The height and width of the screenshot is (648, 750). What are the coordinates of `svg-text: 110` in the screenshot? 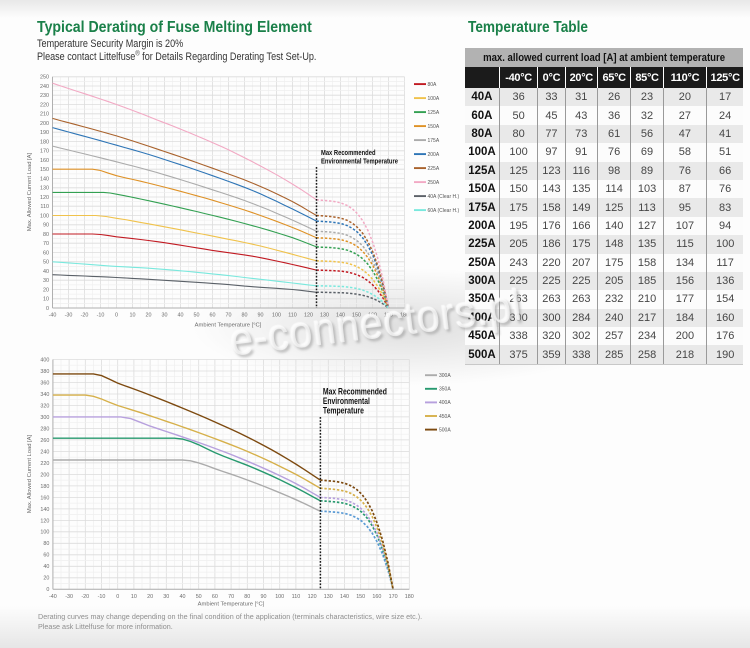 It's located at (296, 597).